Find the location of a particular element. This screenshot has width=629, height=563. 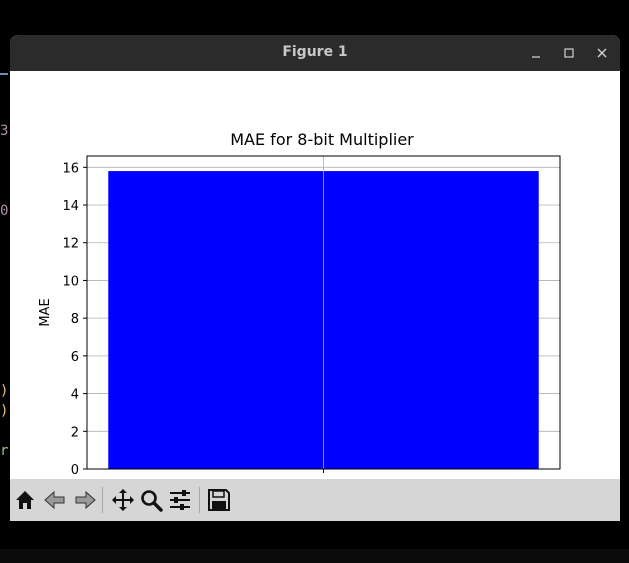

y-axis-ticks: 0 2 4 6 8 10 12 14 16 is located at coordinates (74, 319).